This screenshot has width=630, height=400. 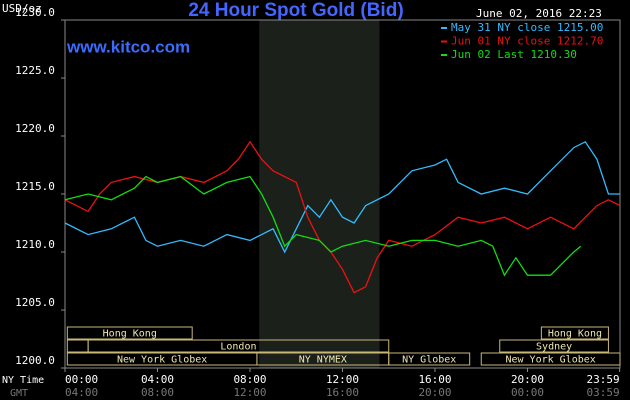 I want to click on y-tick-label: 1210.0, so click(x=35, y=244).